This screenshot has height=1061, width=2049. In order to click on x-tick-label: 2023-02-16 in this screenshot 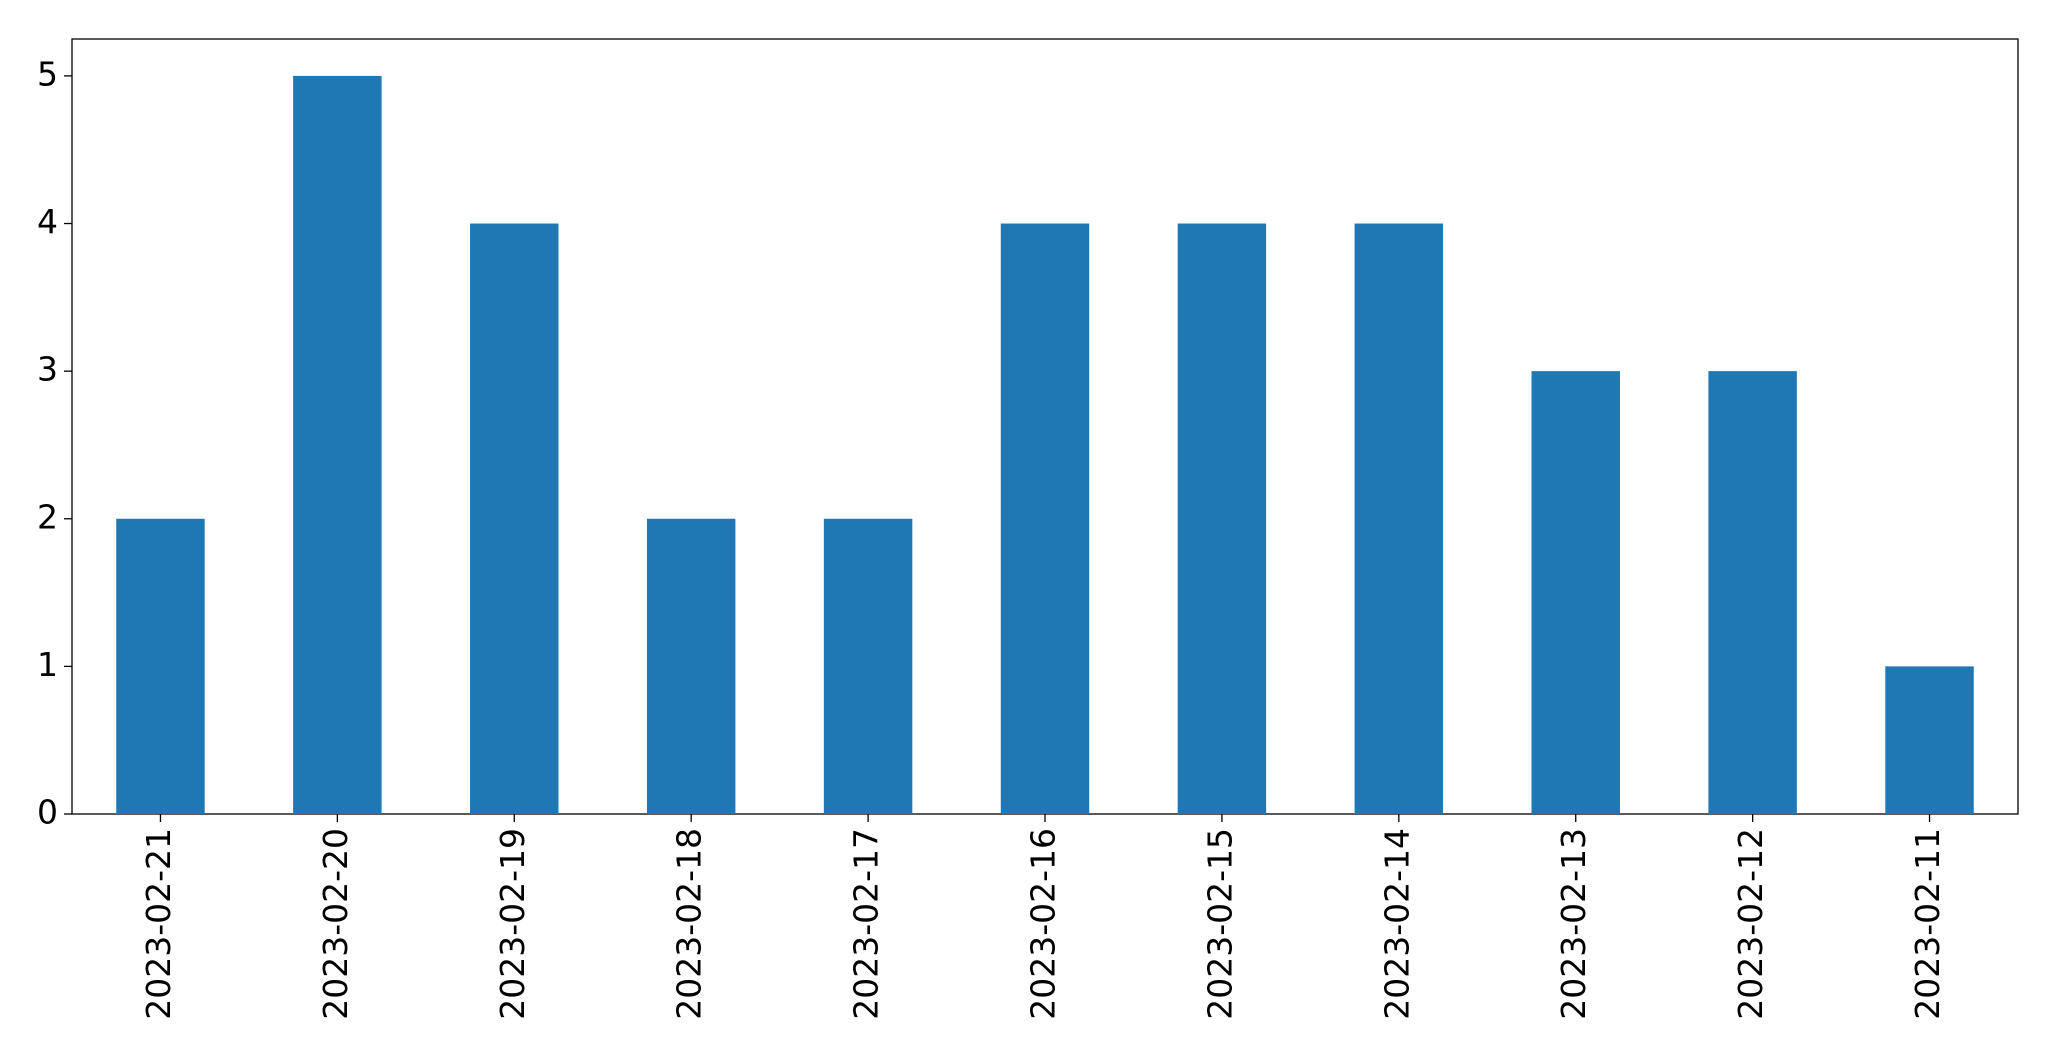, I will do `click(1043, 924)`.